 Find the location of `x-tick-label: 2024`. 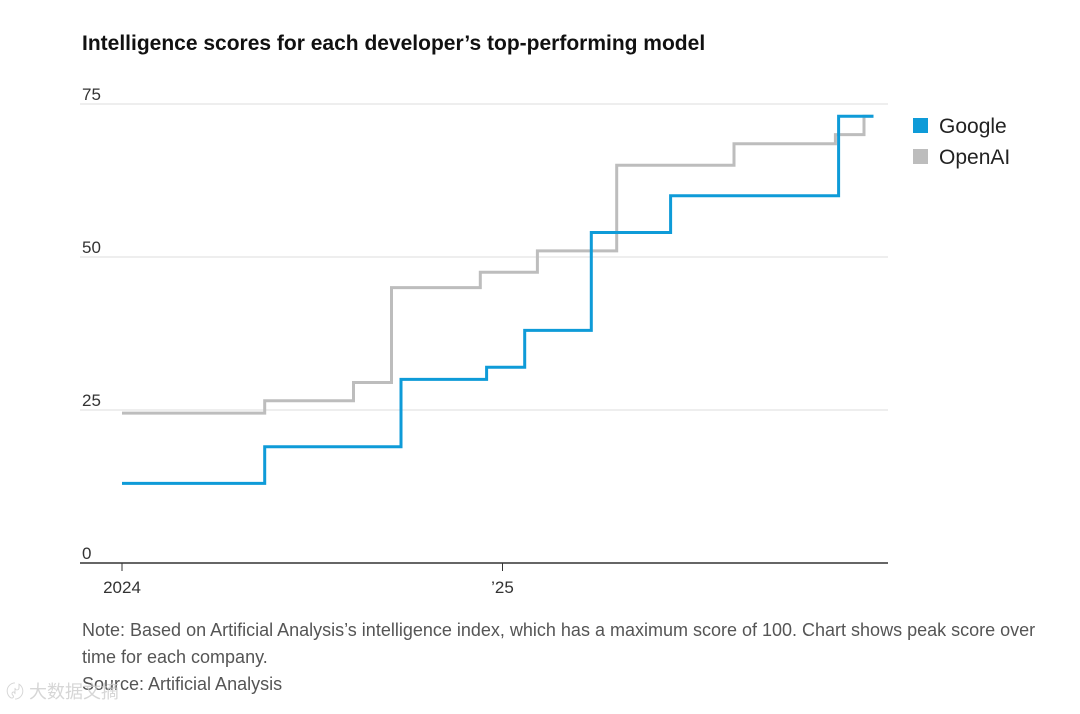

x-tick-label: 2024 is located at coordinates (122, 587).